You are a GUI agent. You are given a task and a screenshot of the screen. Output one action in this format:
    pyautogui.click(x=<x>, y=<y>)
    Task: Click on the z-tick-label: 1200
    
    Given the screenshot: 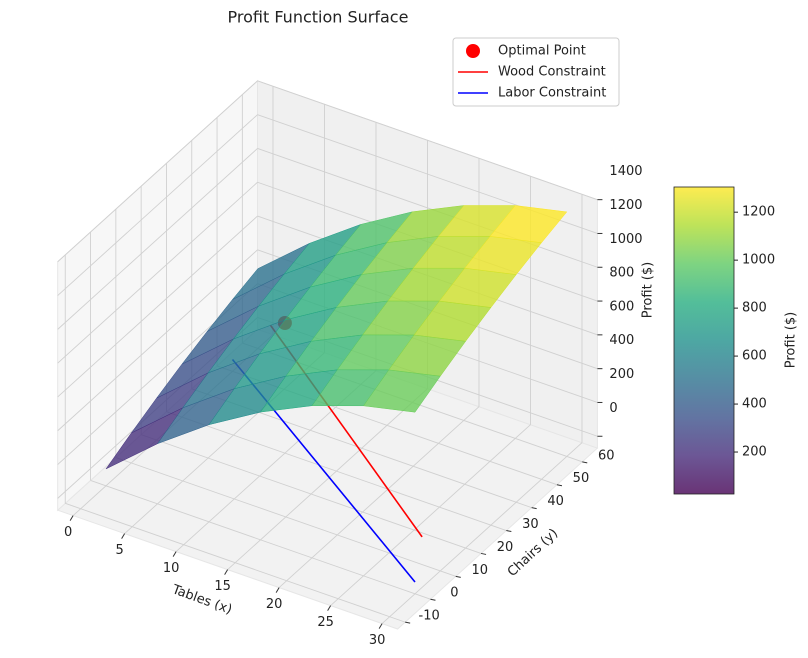 What is the action you would take?
    pyautogui.click(x=625, y=205)
    